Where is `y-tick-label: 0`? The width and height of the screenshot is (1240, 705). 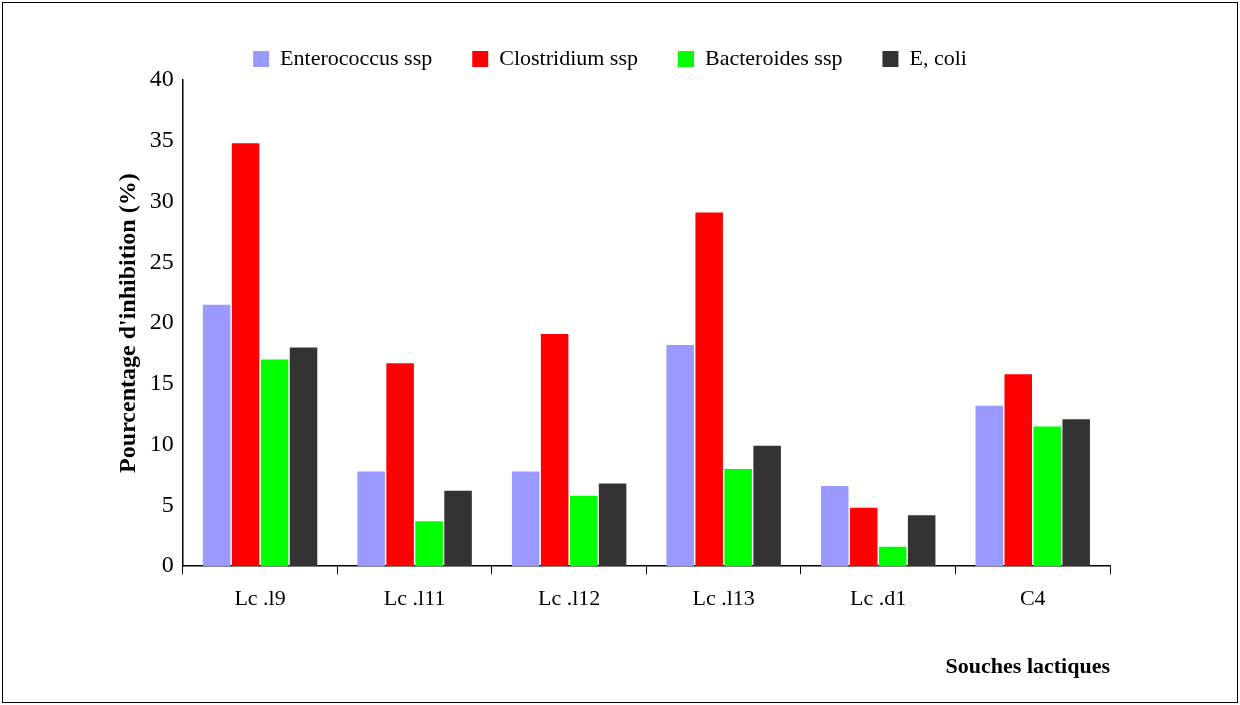 y-tick-label: 0 is located at coordinates (167, 564).